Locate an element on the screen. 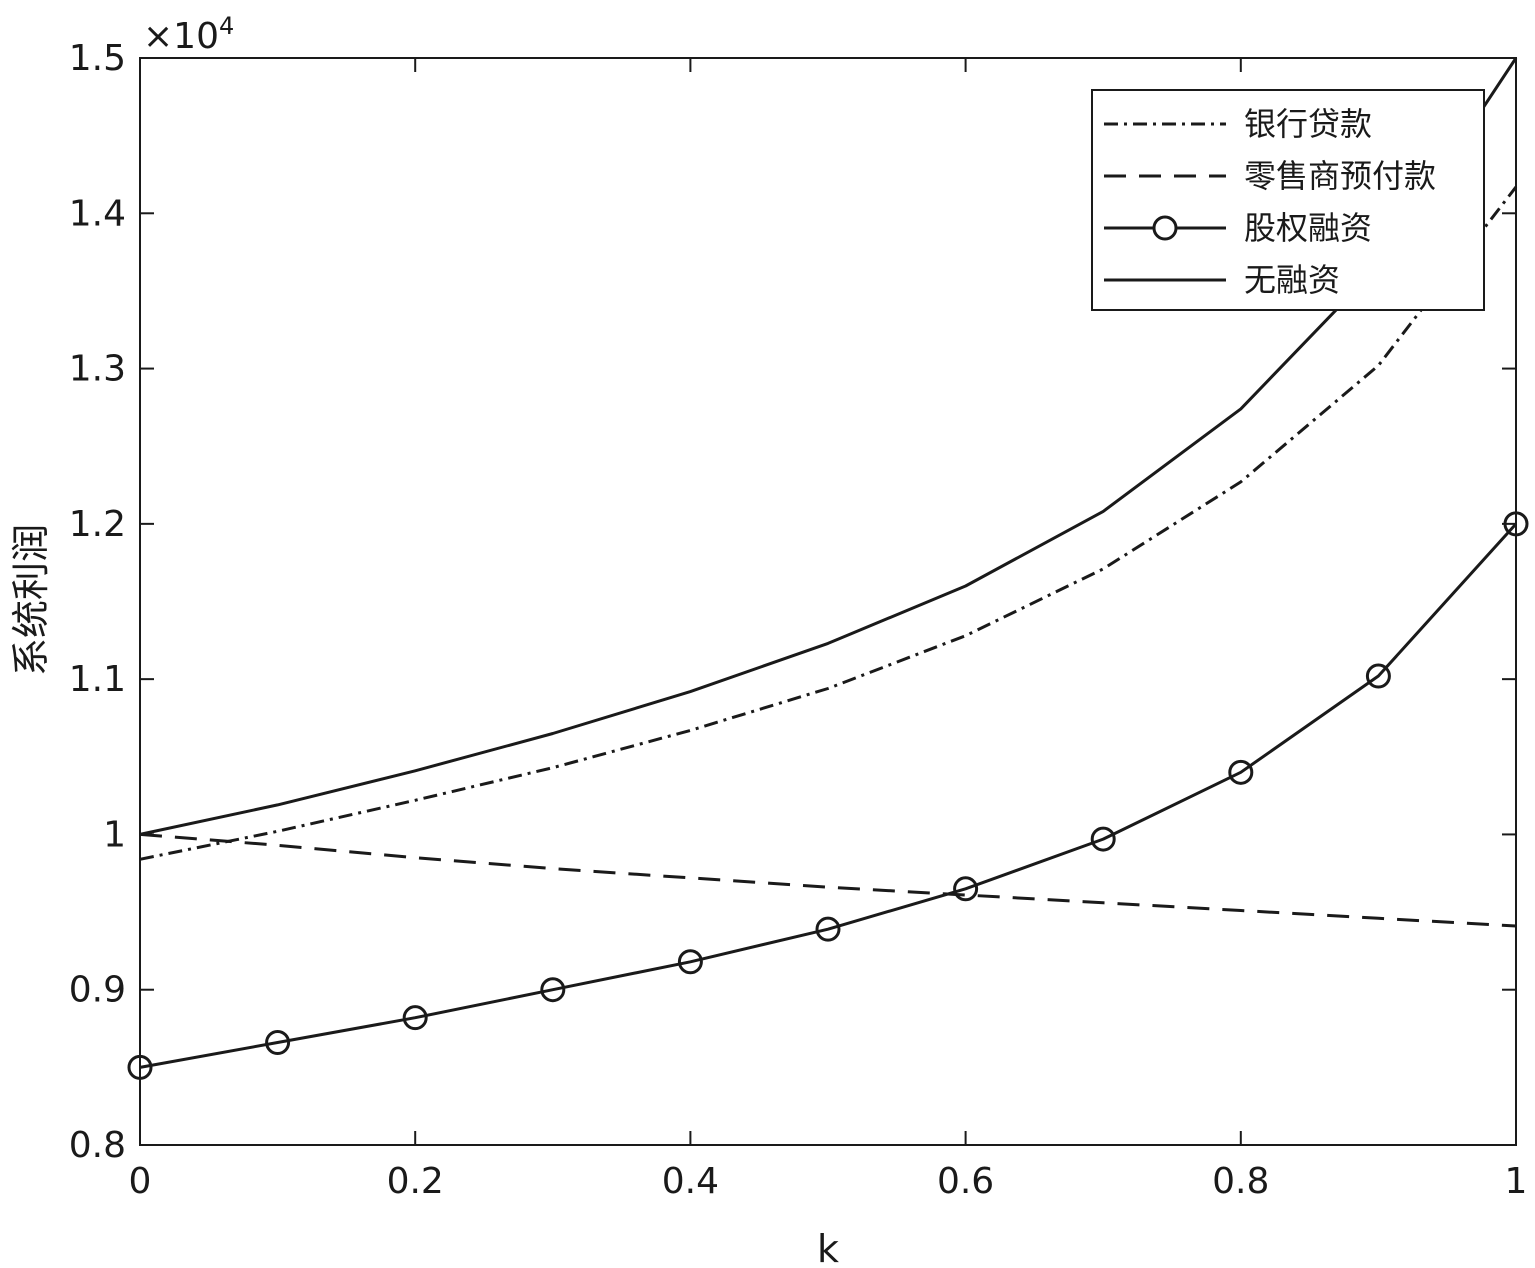  legend-box is located at coordinates (1288, 200).